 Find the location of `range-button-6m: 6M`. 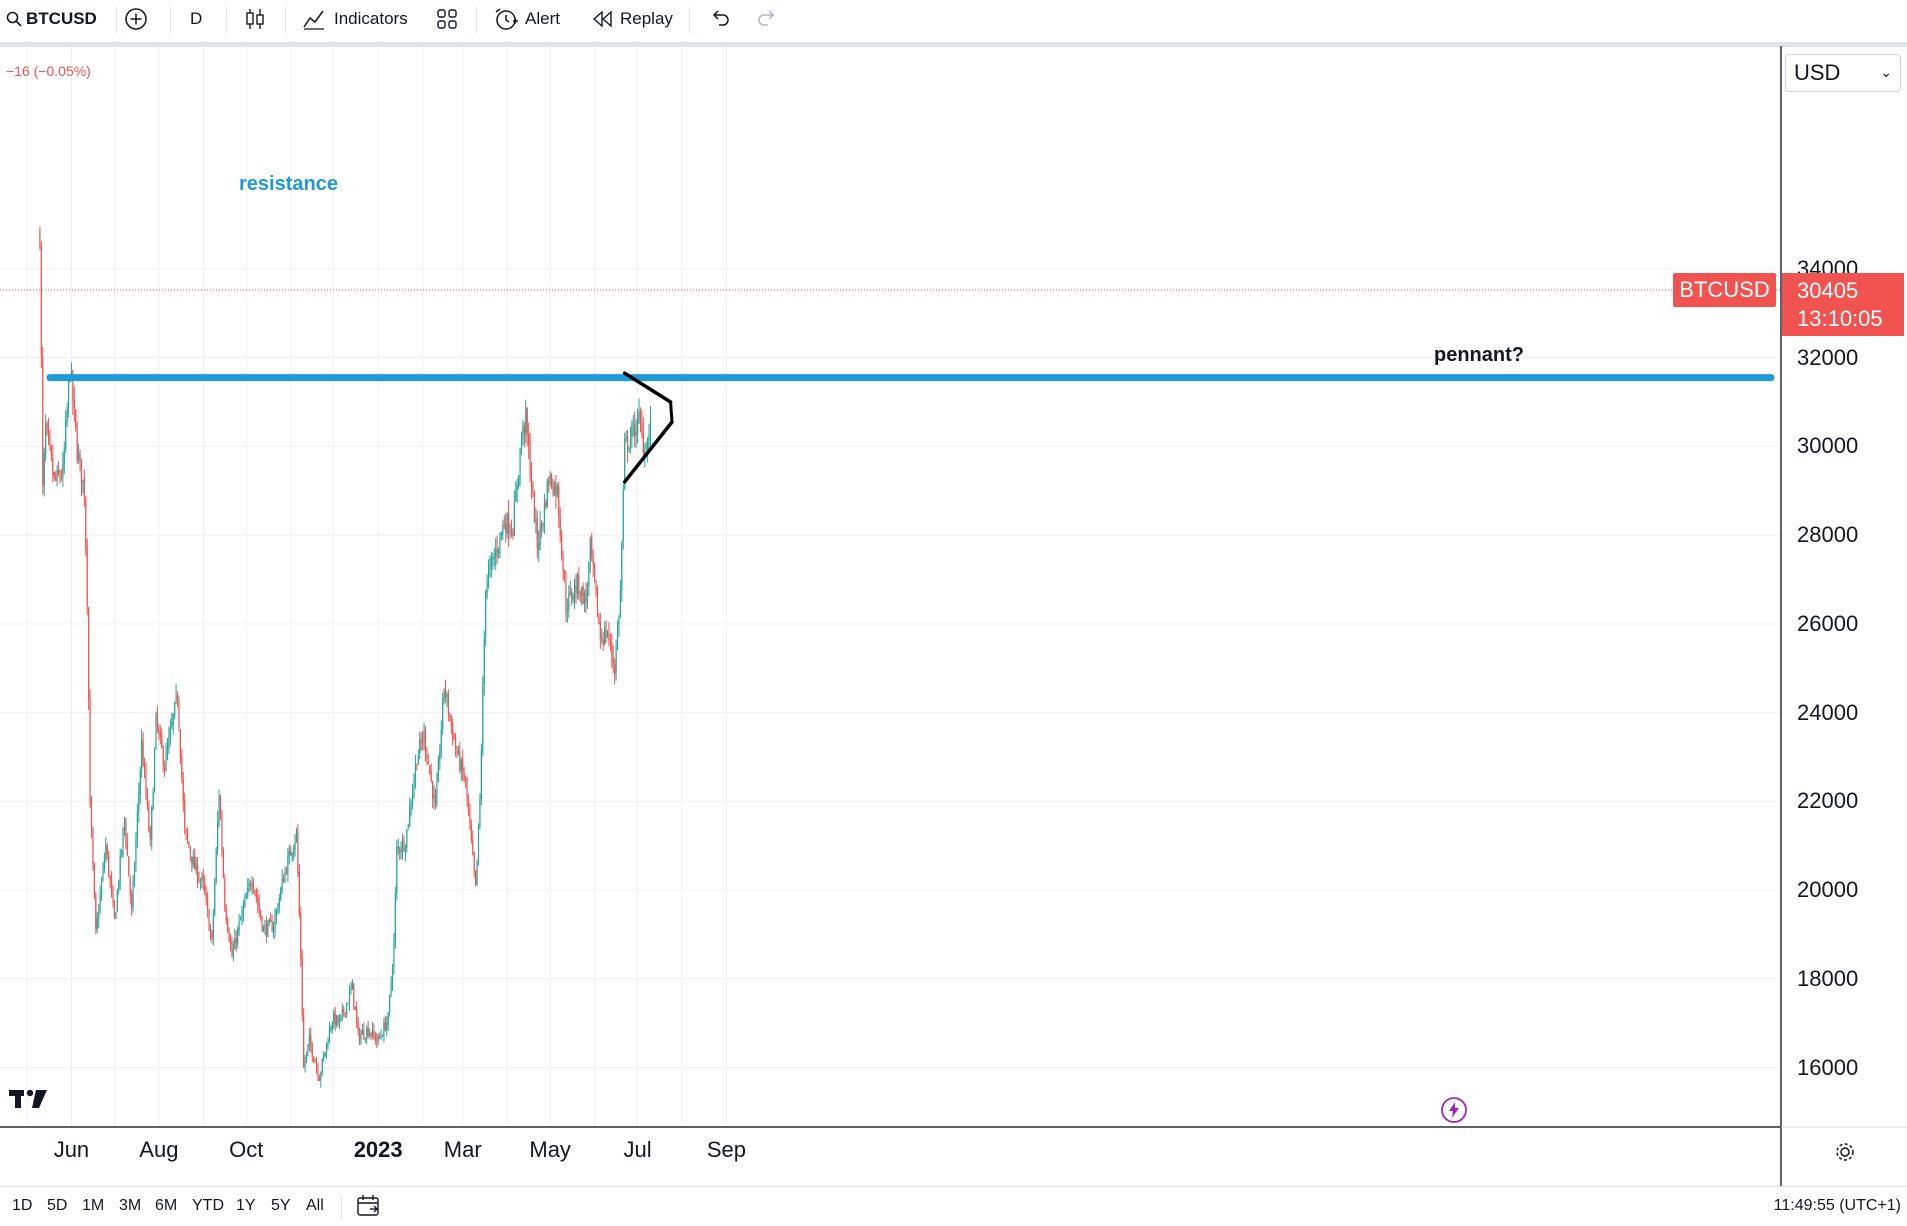

range-button-6m: 6M is located at coordinates (166, 1205).